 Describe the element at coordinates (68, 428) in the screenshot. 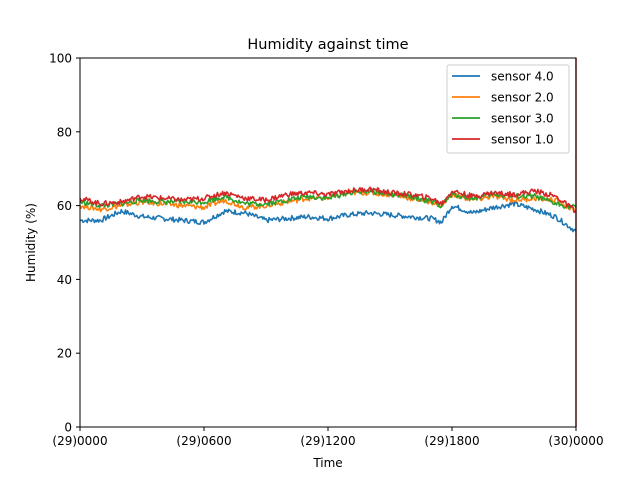

I see `y-tick-label: 0` at that location.